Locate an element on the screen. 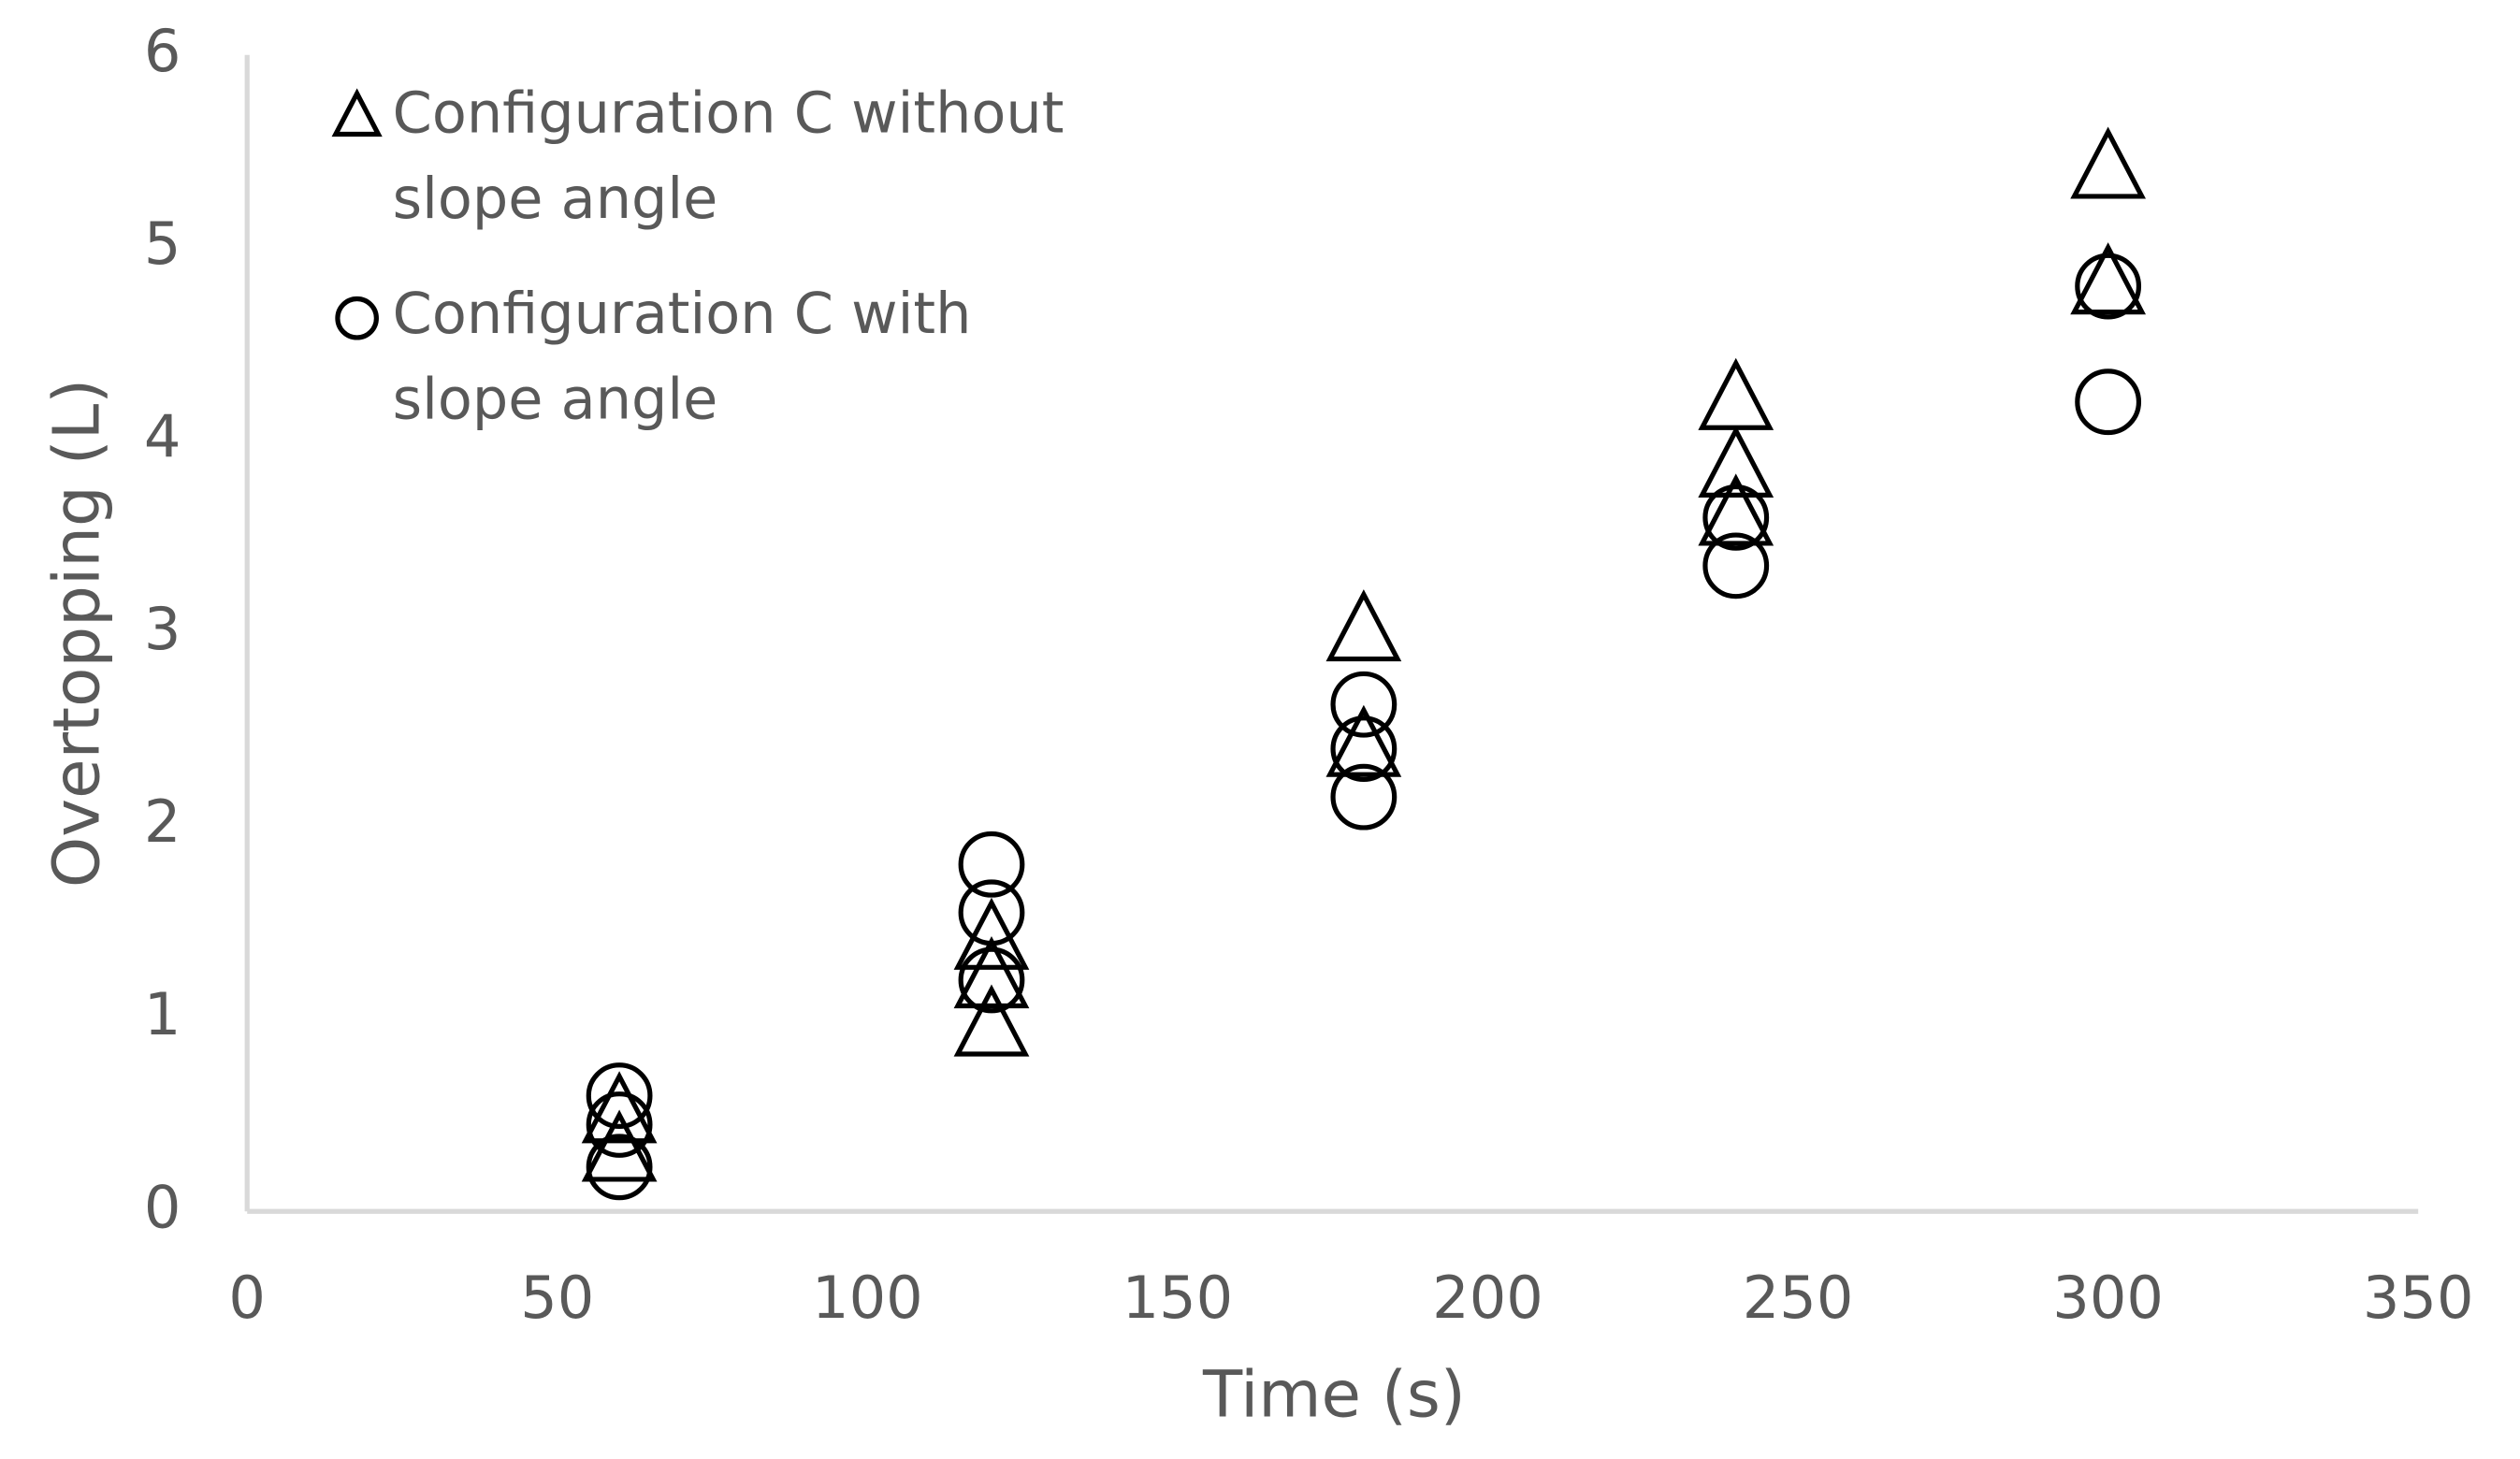 This screenshot has height=1459, width=2520. legend-entry: Configuration C with slope angle is located at coordinates (682, 357).